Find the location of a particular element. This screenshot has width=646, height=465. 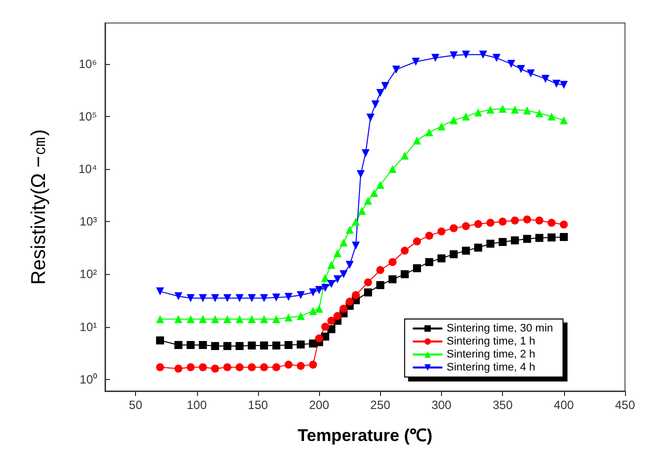

x-tick-label: 100 is located at coordinates (197, 405).